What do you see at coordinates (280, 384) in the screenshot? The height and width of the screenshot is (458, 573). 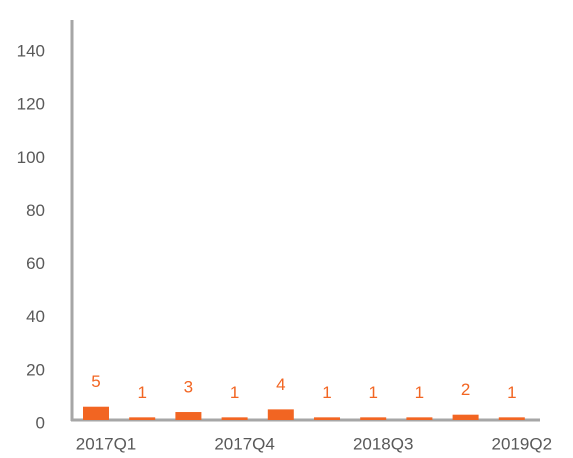 I see `data-label: 4` at bounding box center [280, 384].